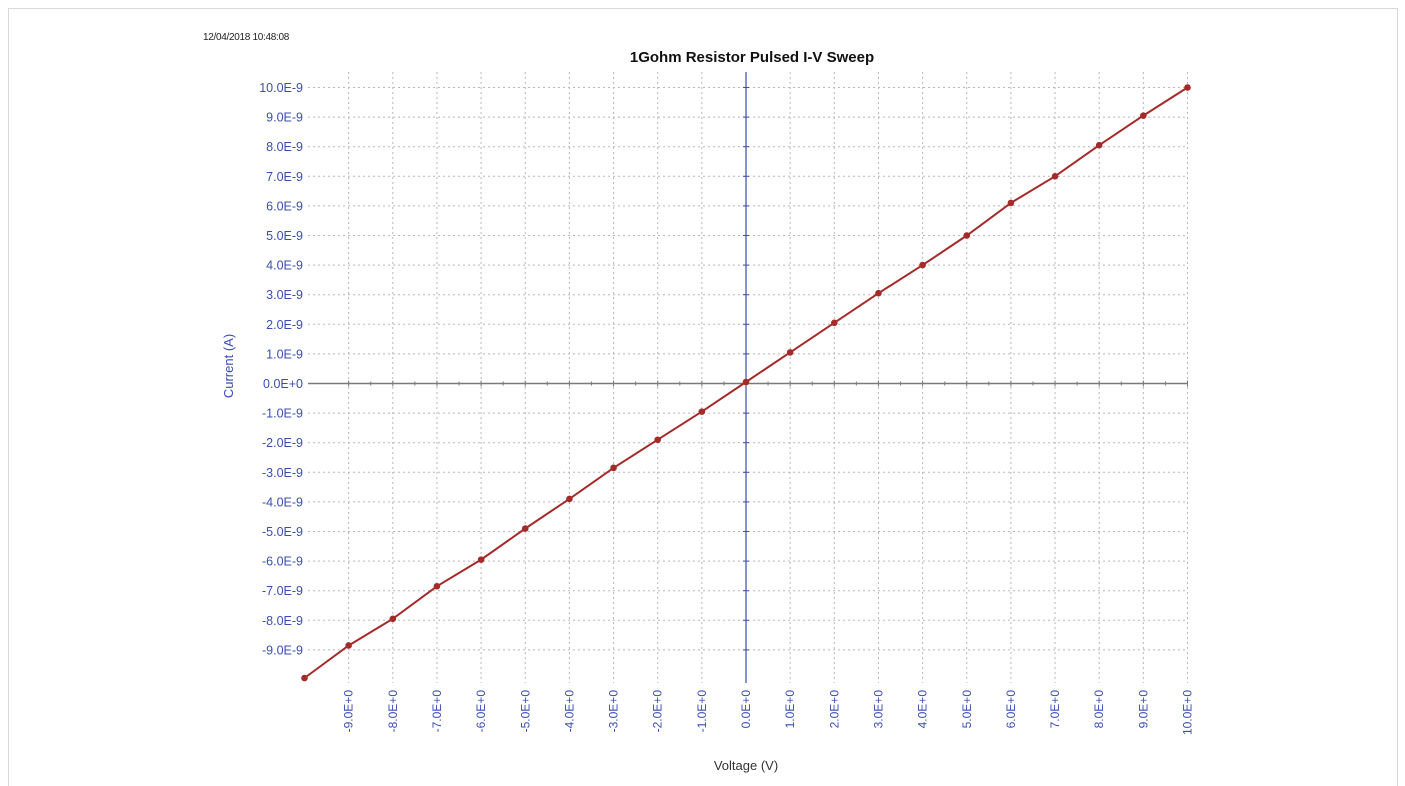 The height and width of the screenshot is (786, 1405). What do you see at coordinates (284, 354) in the screenshot?
I see `y-tick-label: 1.0E-9` at bounding box center [284, 354].